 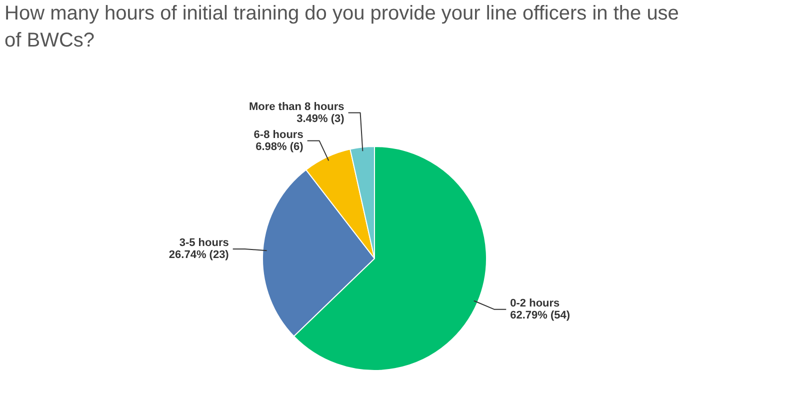 I want to click on slice-label: More than 8 hours, so click(x=296, y=106).